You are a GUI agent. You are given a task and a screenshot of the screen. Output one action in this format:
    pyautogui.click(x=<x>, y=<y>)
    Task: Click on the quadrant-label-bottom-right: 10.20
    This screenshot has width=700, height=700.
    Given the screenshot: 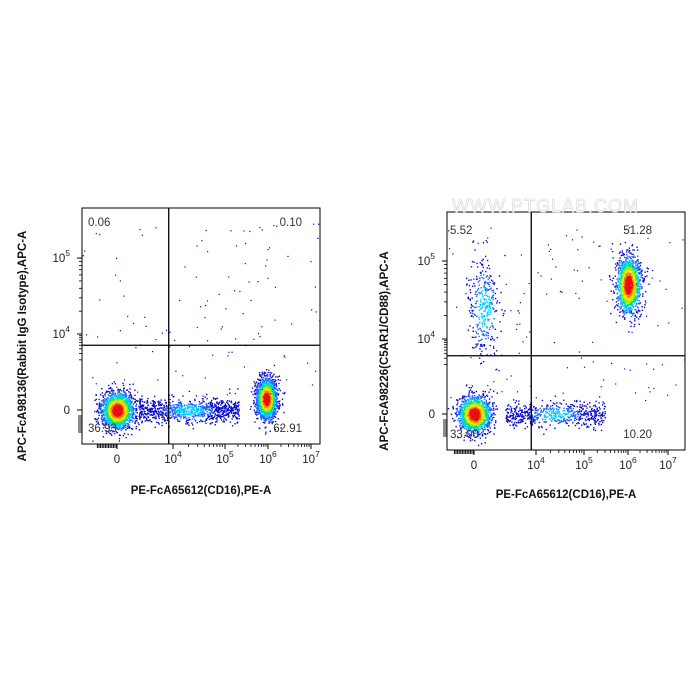 What is the action you would take?
    pyautogui.click(x=637, y=435)
    